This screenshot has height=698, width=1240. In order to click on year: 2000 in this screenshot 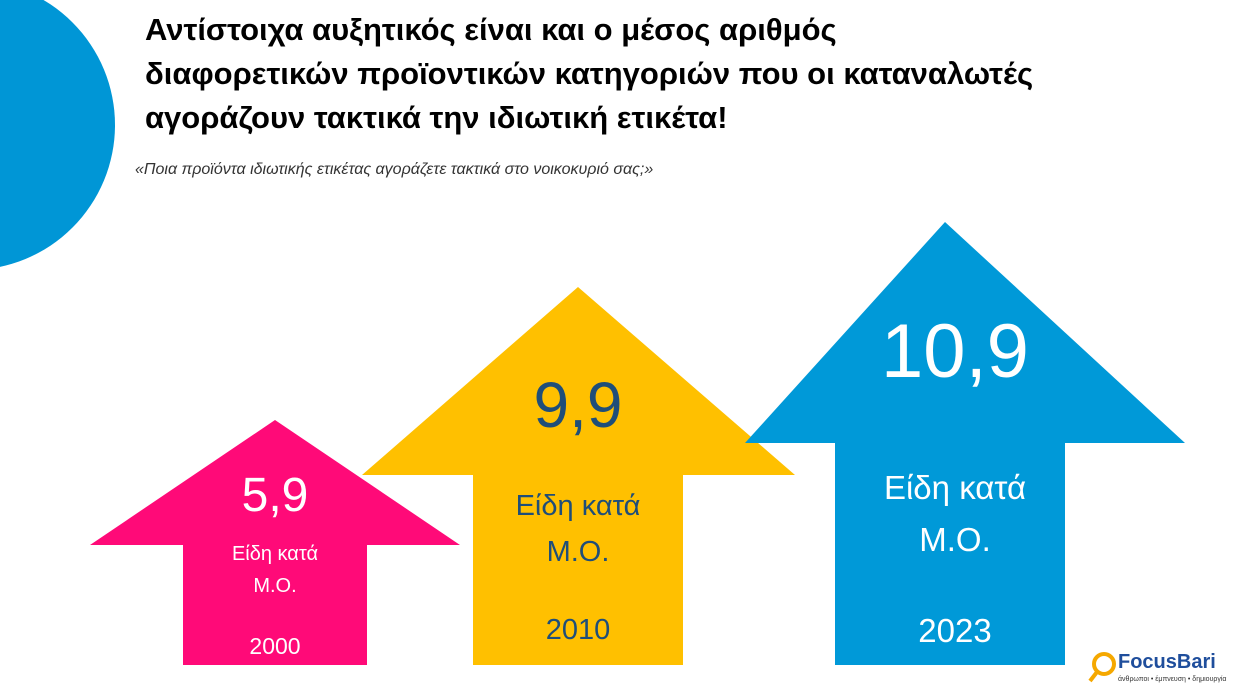, I will do `click(275, 646)`.